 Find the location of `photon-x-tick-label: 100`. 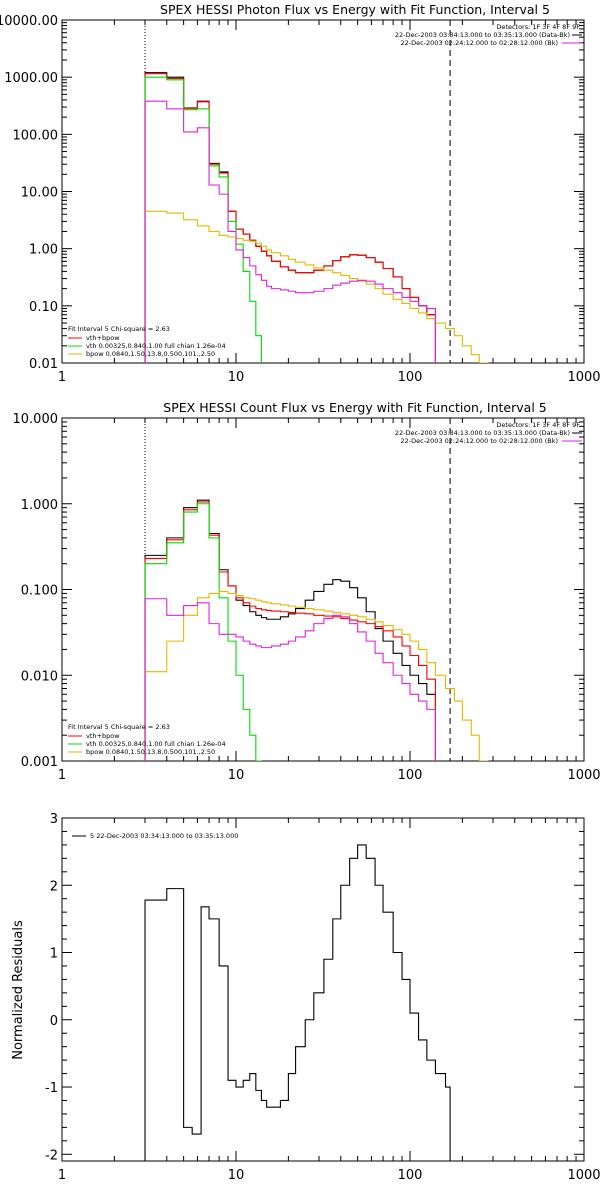

photon-x-tick-label: 100 is located at coordinates (410, 377).